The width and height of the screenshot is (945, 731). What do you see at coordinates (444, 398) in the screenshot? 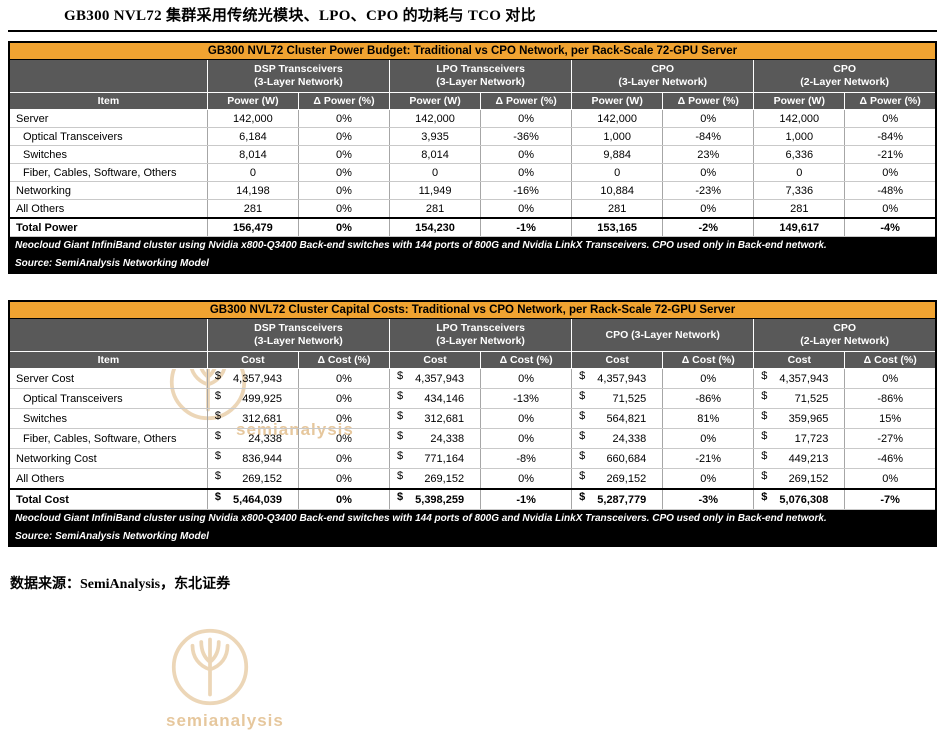
I see `amount-value: 434,146` at bounding box center [444, 398].